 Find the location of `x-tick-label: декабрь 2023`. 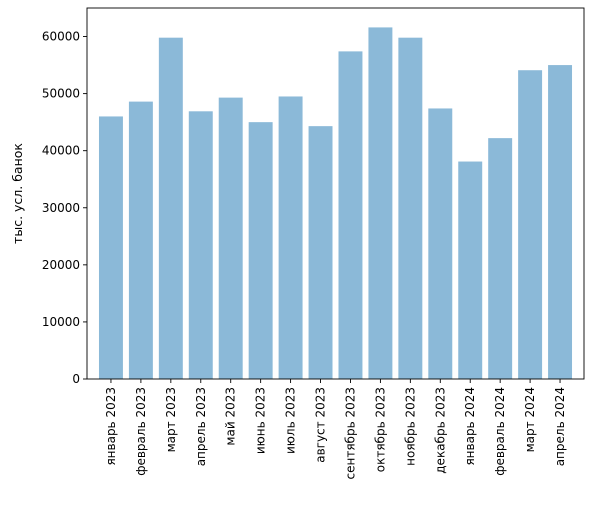

x-tick-label: декабрь 2023 is located at coordinates (440, 430).